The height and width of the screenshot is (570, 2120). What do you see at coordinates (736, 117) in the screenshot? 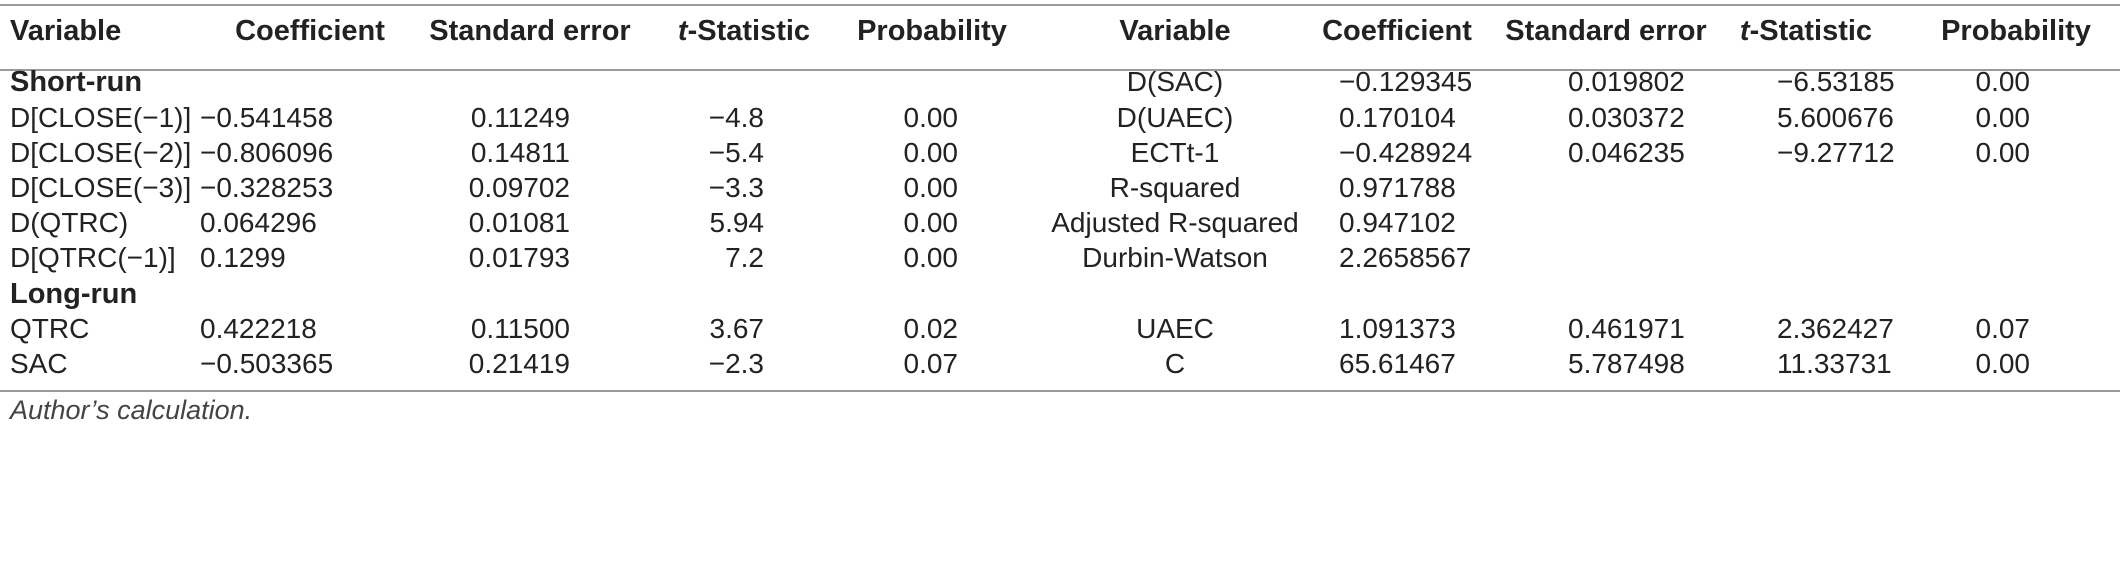
I see `table-cell: −4.8` at bounding box center [736, 117].